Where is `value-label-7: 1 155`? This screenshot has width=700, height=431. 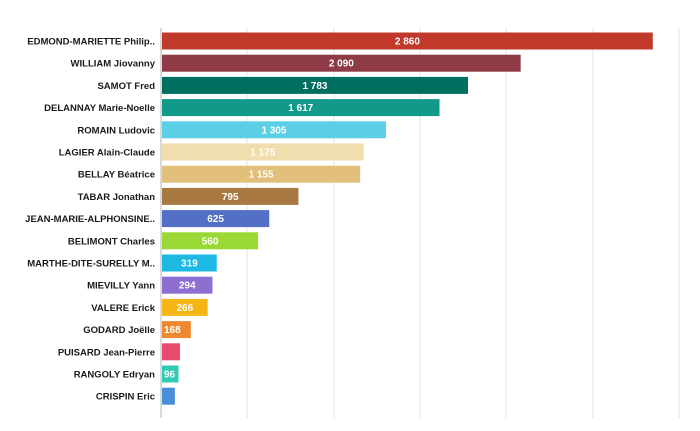
value-label-7: 1 155 is located at coordinates (261, 175).